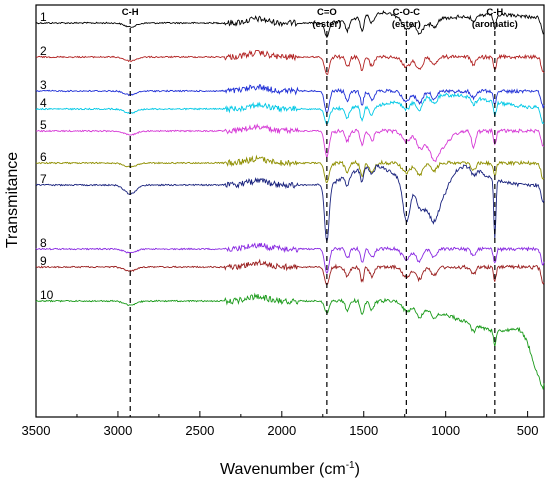 Image resolution: width=550 pixels, height=490 pixels. What do you see at coordinates (12, 200) in the screenshot?
I see `y-axis-label: Transmitance` at bounding box center [12, 200].